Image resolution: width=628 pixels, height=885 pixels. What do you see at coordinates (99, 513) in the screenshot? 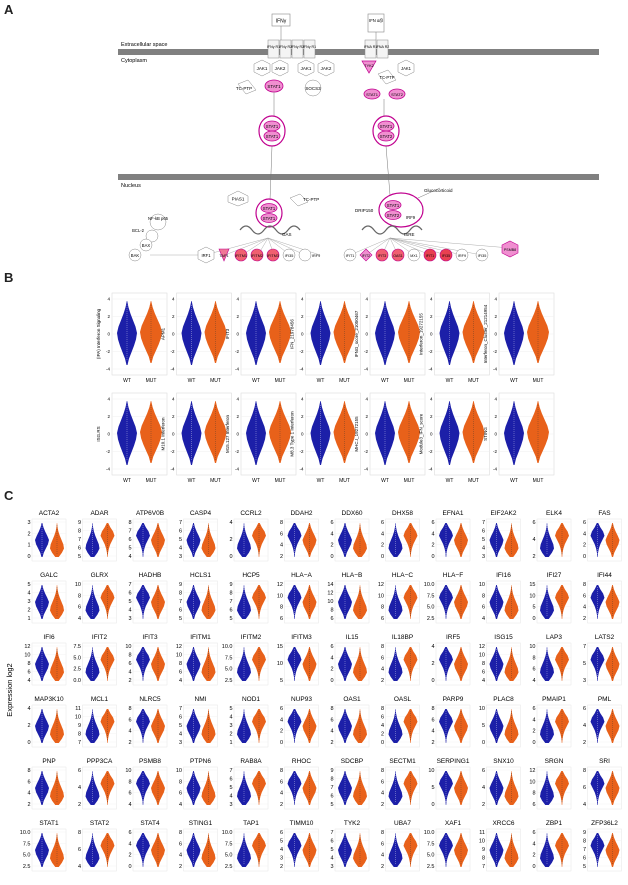
I see `gene-name: ADAR` at bounding box center [99, 513].